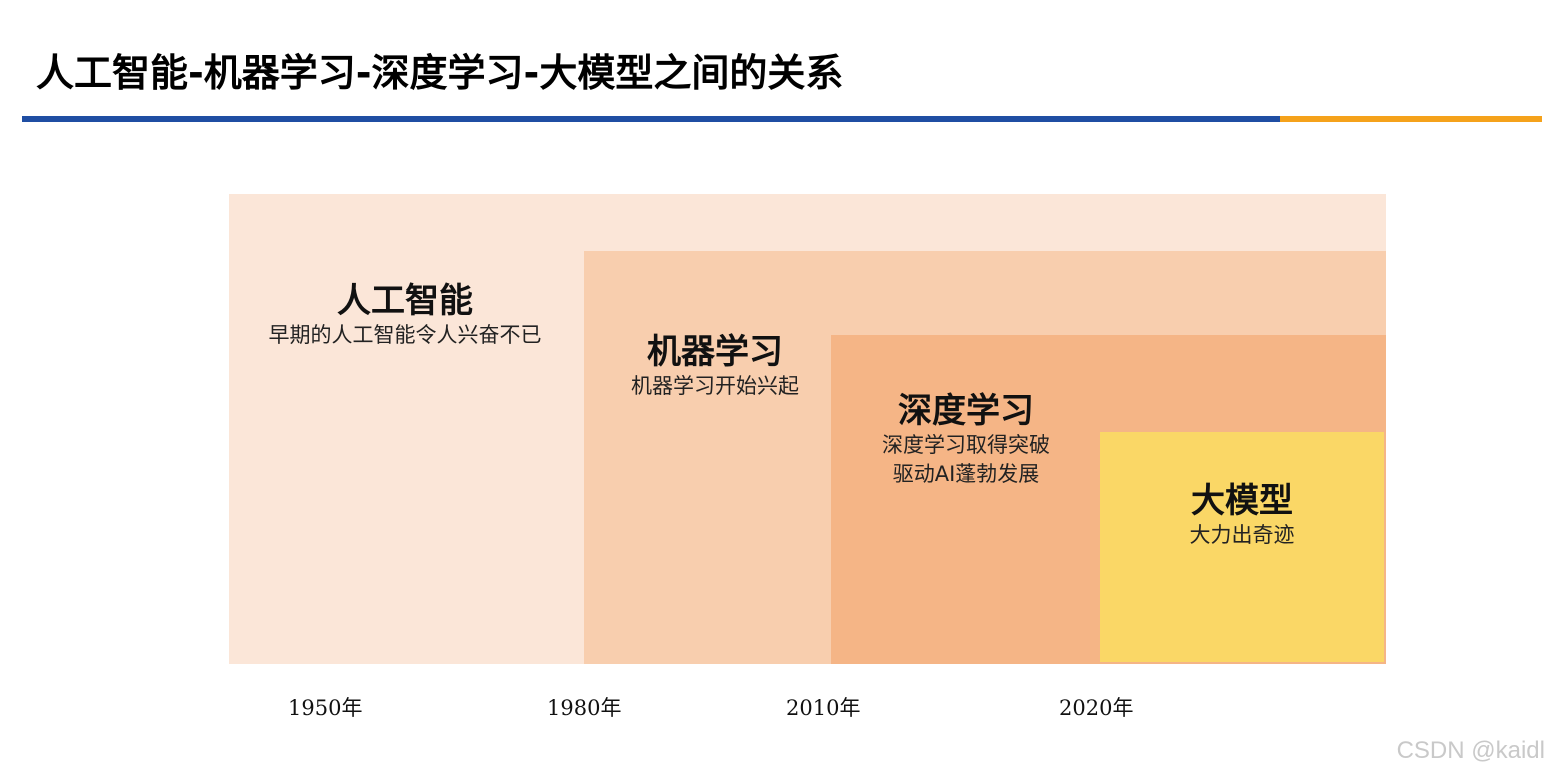  I want to click on title-rule-orange, so click(1411, 119).